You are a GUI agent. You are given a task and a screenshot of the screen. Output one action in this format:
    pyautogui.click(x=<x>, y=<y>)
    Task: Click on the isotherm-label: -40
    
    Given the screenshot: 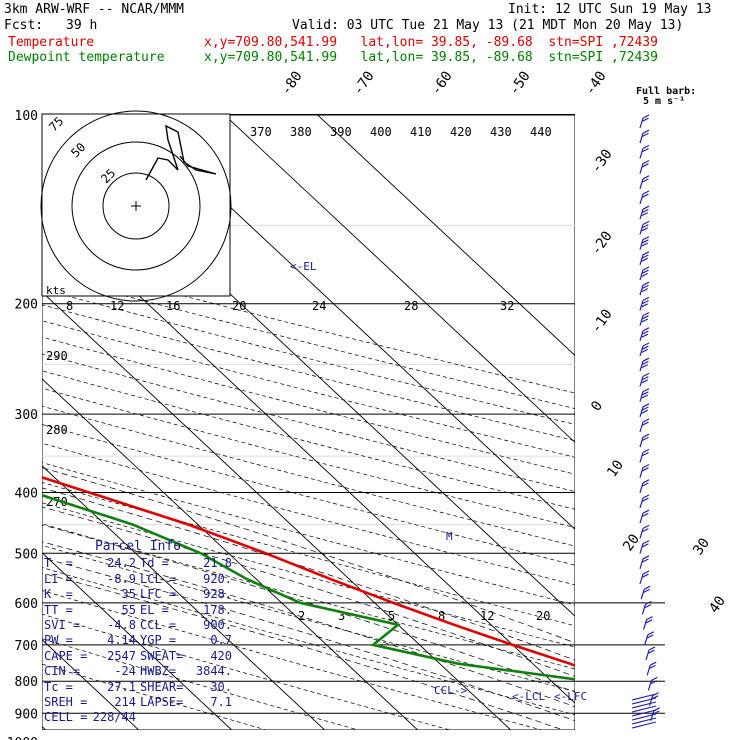 What is the action you would take?
    pyautogui.click(x=596, y=83)
    